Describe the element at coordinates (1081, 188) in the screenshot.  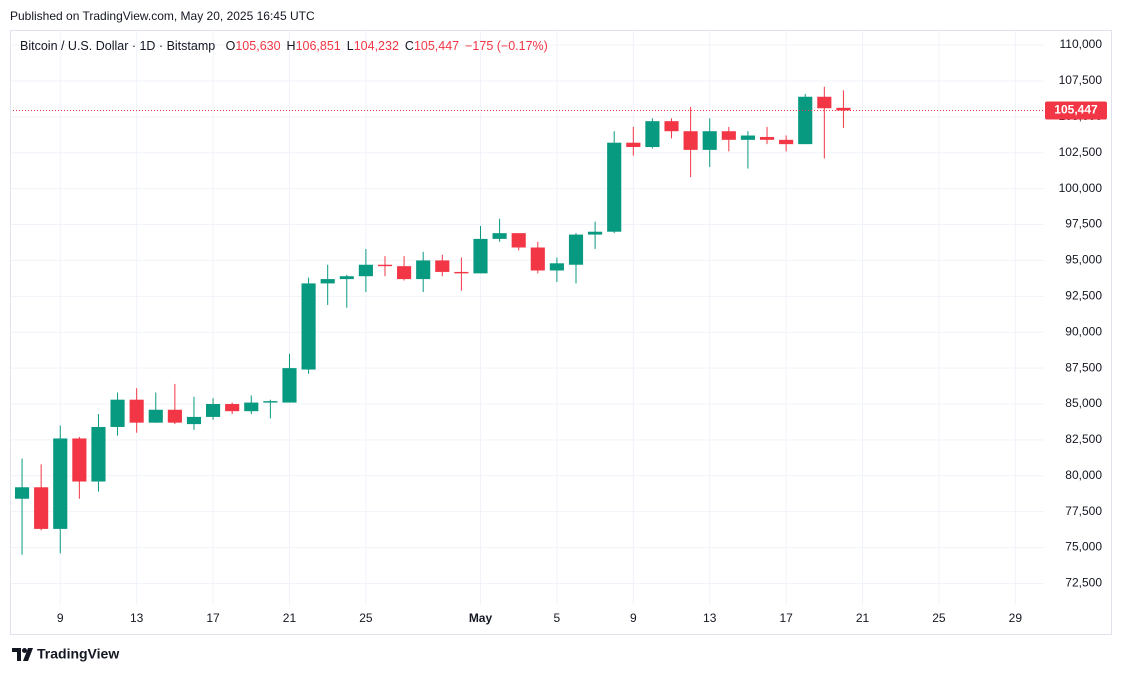
I see `y-tick-label: 100,000` at that location.